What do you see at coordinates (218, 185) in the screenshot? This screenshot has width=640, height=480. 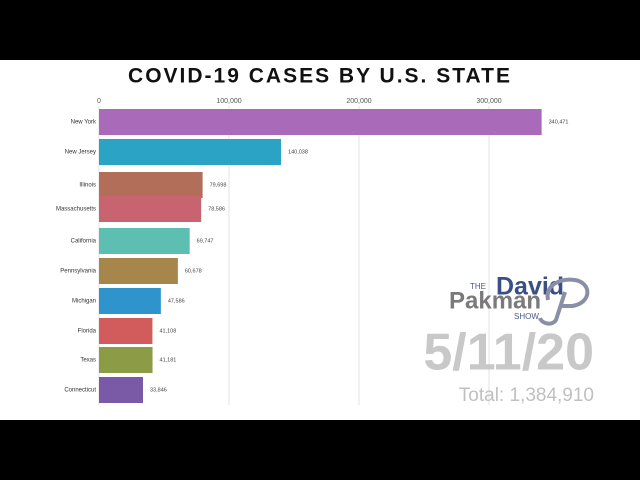 I see `value-label: 79,698` at bounding box center [218, 185].